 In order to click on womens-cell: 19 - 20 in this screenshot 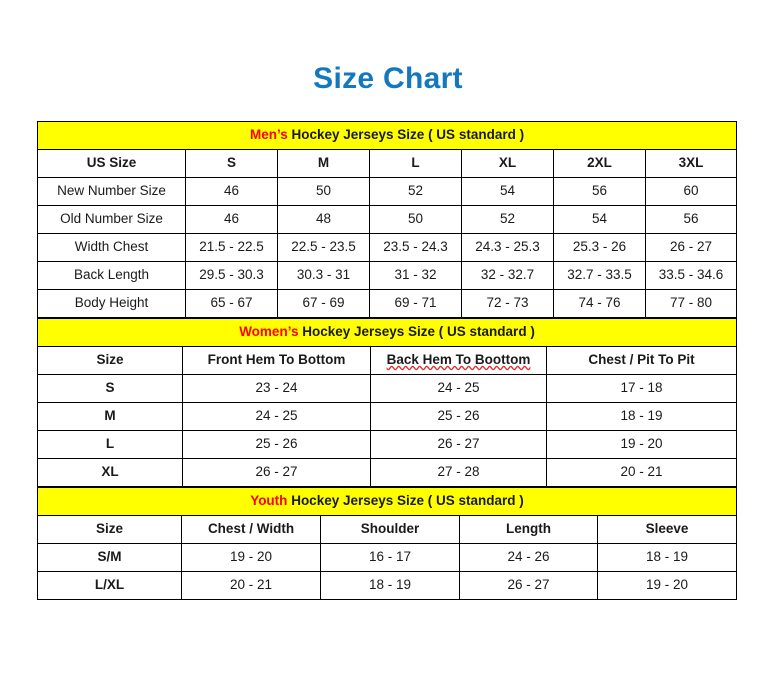, I will do `click(641, 444)`.